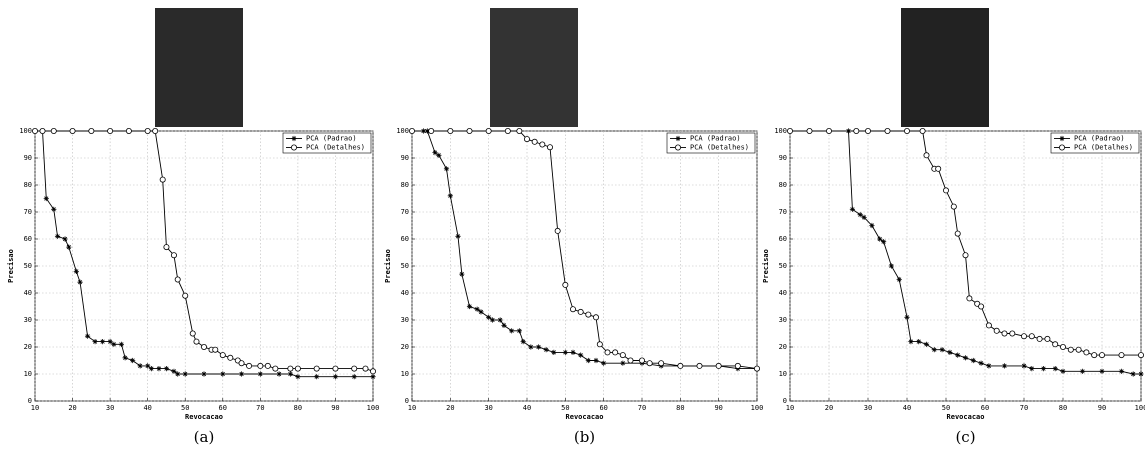 The width and height of the screenshot is (1145, 455). I want to click on legend-label: PCA (Detalhes), so click(719, 148).